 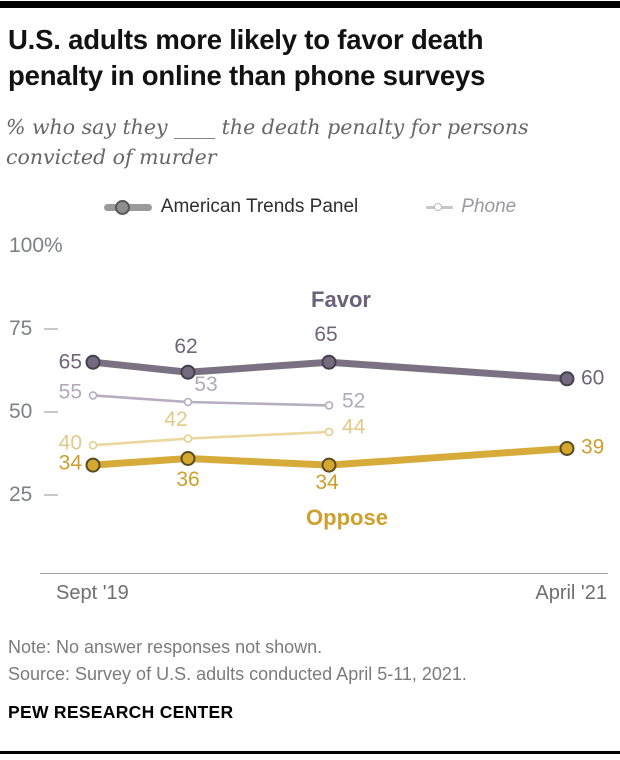 I want to click on series-annotation-oppose: Oppose, so click(x=347, y=517).